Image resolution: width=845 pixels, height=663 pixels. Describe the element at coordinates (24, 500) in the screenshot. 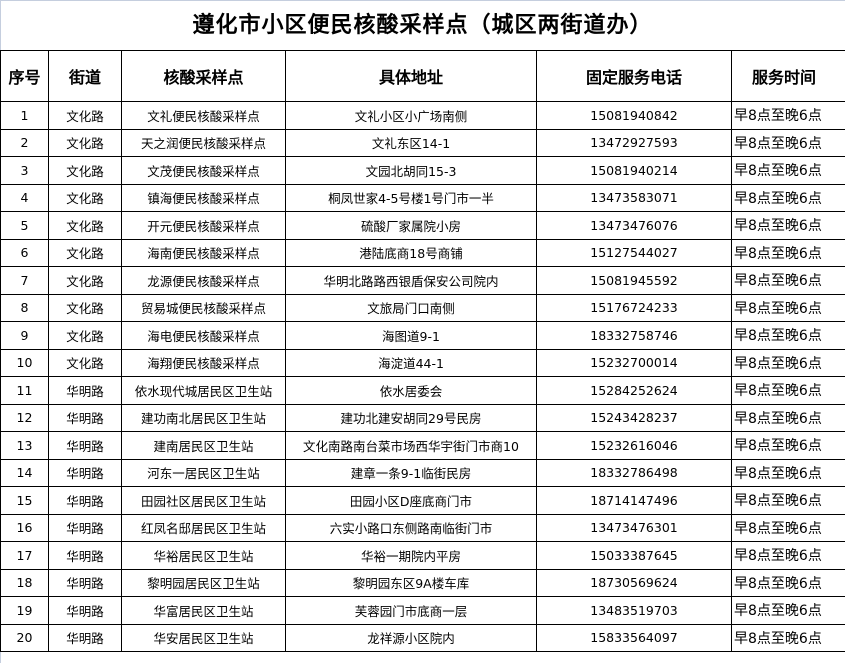

I see `cell-index: 15` at that location.